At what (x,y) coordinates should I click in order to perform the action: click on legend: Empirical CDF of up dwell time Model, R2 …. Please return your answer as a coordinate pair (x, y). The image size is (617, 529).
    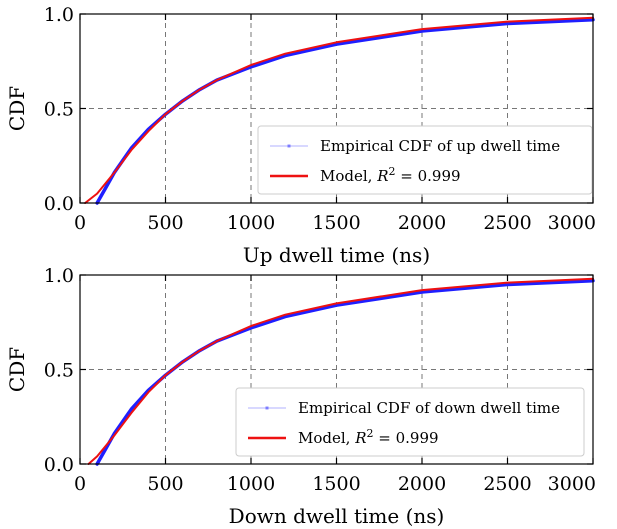
    Looking at the image, I should click on (425, 160).